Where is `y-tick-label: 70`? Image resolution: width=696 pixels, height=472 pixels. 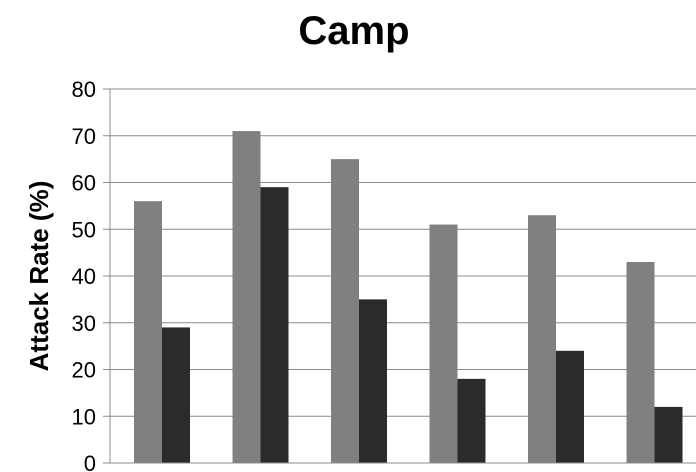
y-tick-label: 70 is located at coordinates (84, 136).